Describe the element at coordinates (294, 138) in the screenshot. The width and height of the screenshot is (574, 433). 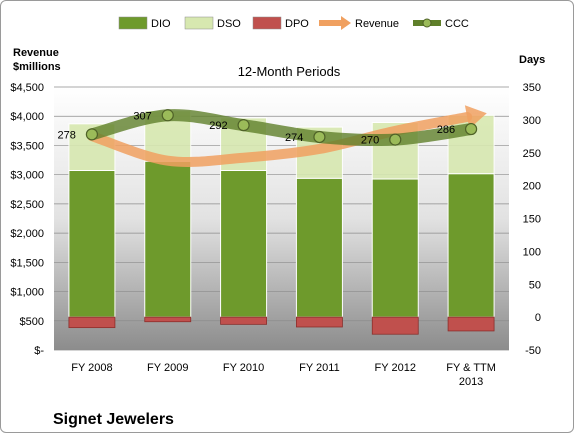
I see `ccc-data-label: 274` at that location.